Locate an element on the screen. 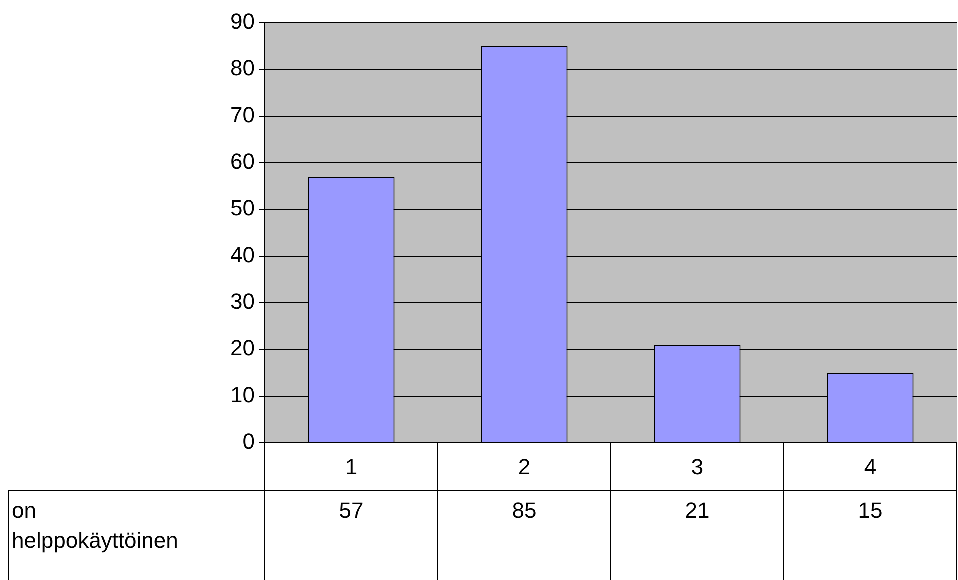 Image resolution: width=958 pixels, height=580 pixels. y-tick-label: 10 is located at coordinates (242, 395).